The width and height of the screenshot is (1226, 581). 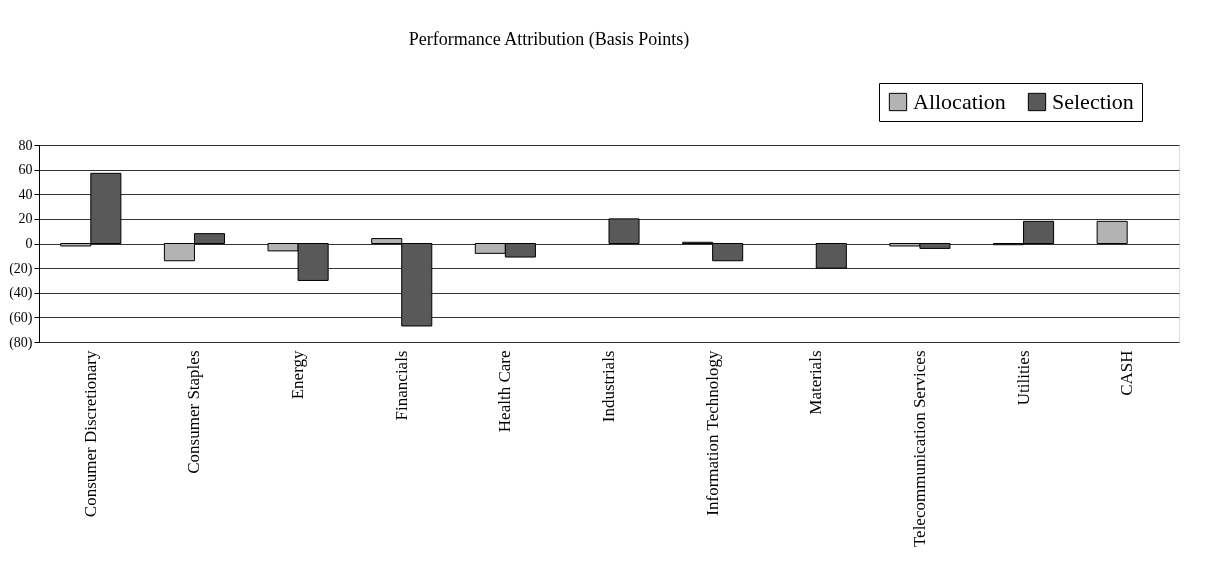 What do you see at coordinates (21, 342) in the screenshot?
I see `y-tick-label: (80)` at bounding box center [21, 342].